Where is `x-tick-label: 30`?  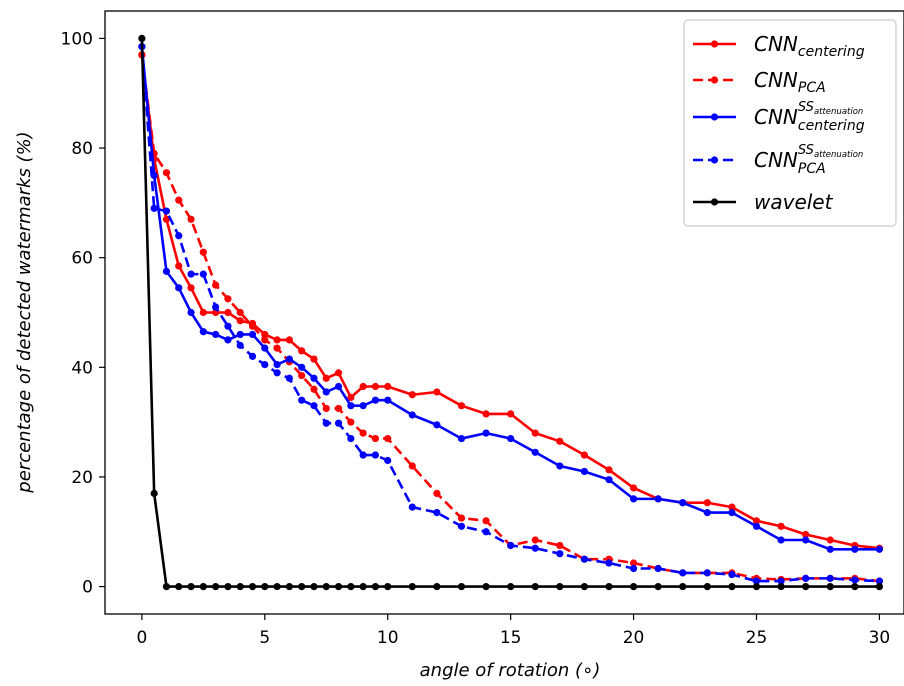
x-tick-label: 30 is located at coordinates (880, 638).